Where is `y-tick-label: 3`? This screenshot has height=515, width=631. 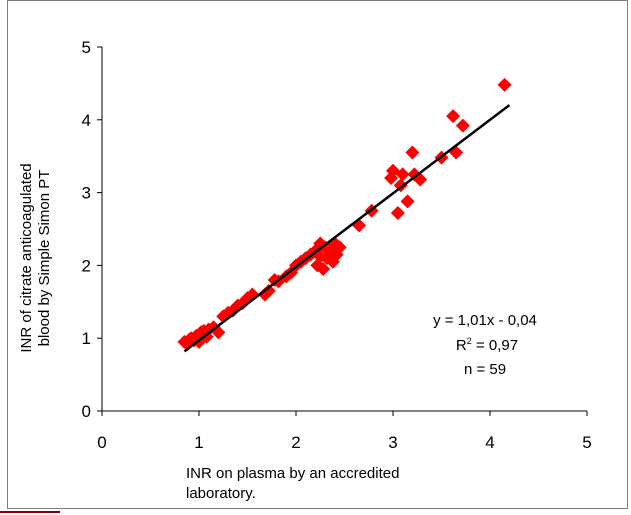
y-tick-label: 3 is located at coordinates (86, 193).